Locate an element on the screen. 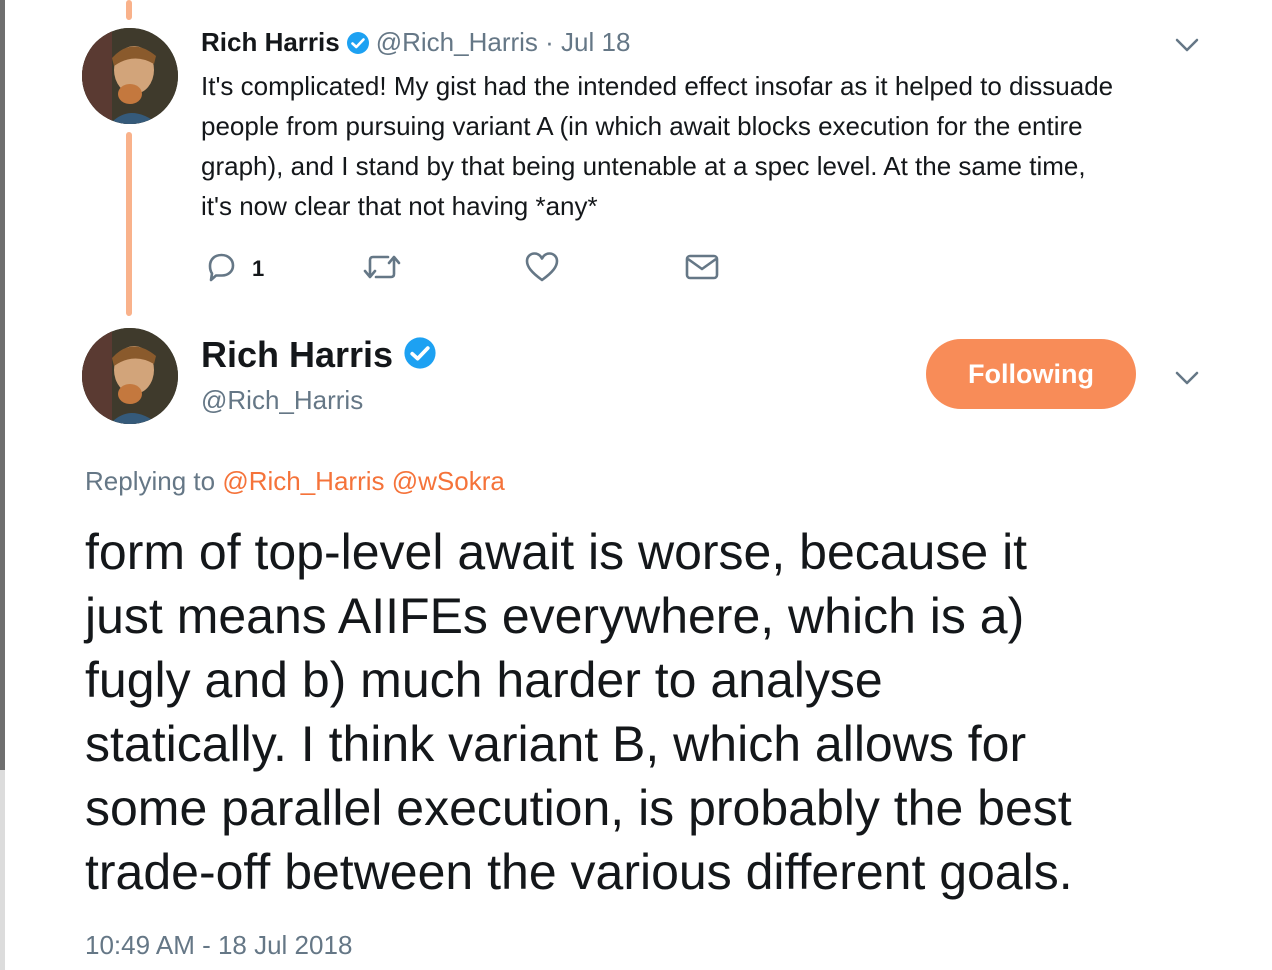  thread-connector is located at coordinates (129, 224).